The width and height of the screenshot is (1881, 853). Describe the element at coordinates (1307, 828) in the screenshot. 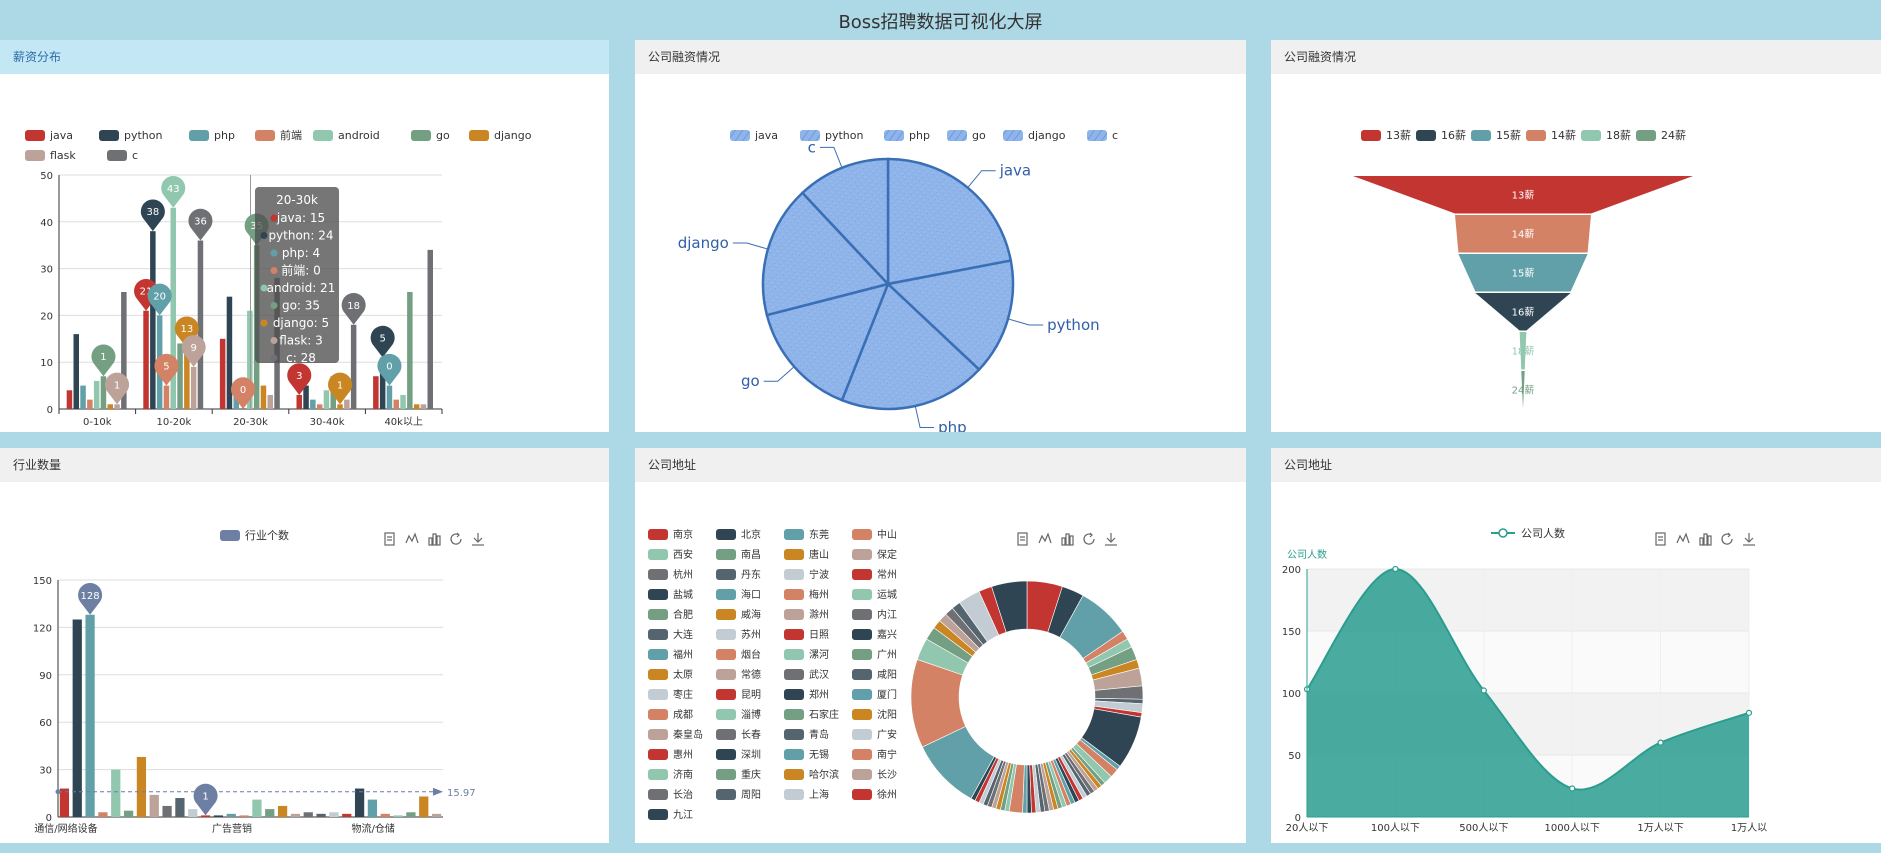

I see `x-tick-label: 20人以下` at that location.